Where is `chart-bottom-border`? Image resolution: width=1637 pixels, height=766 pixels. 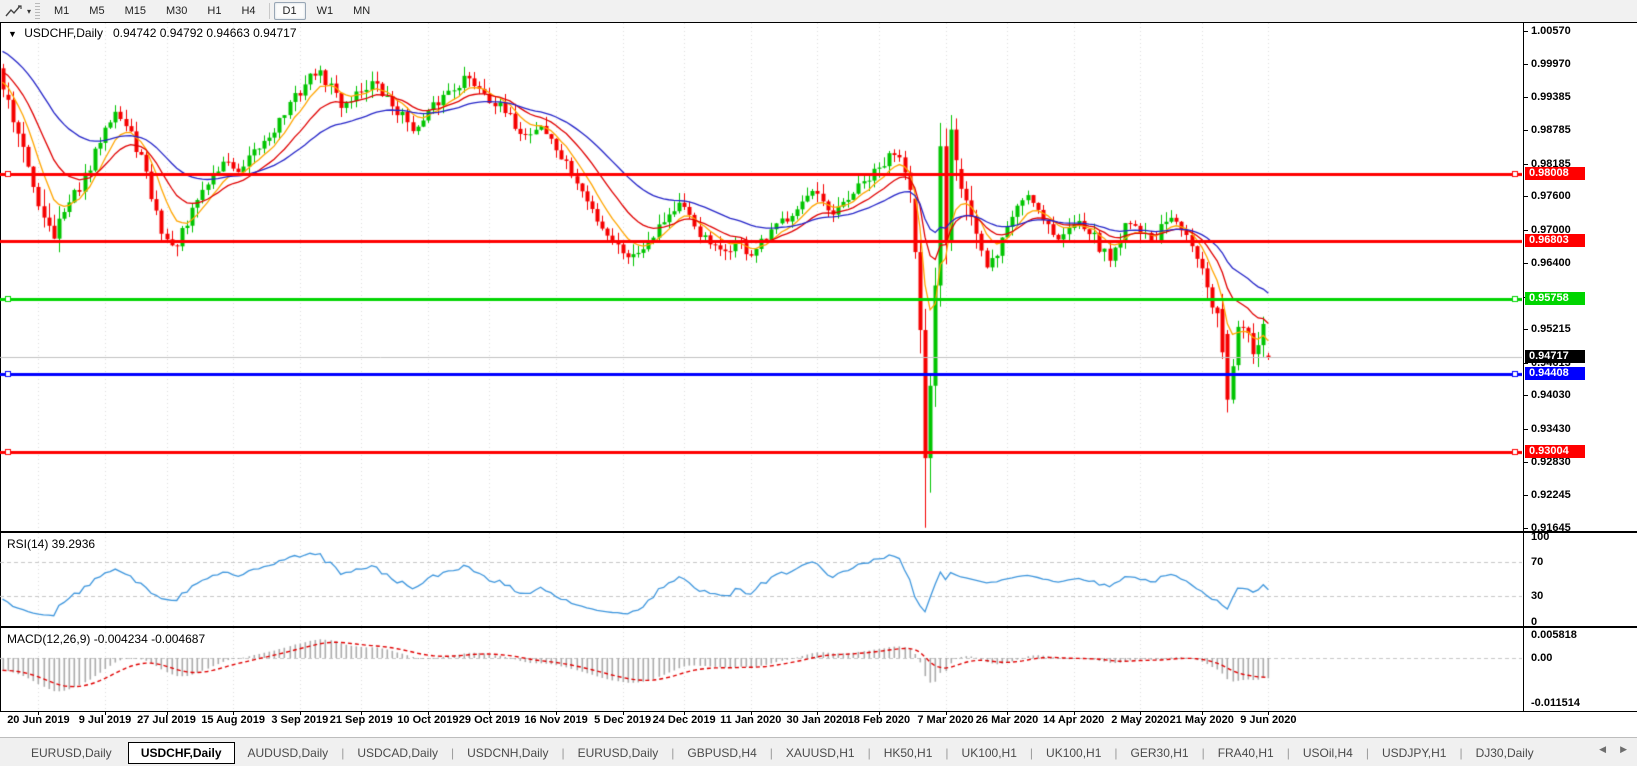 chart-bottom-border is located at coordinates (818, 711).